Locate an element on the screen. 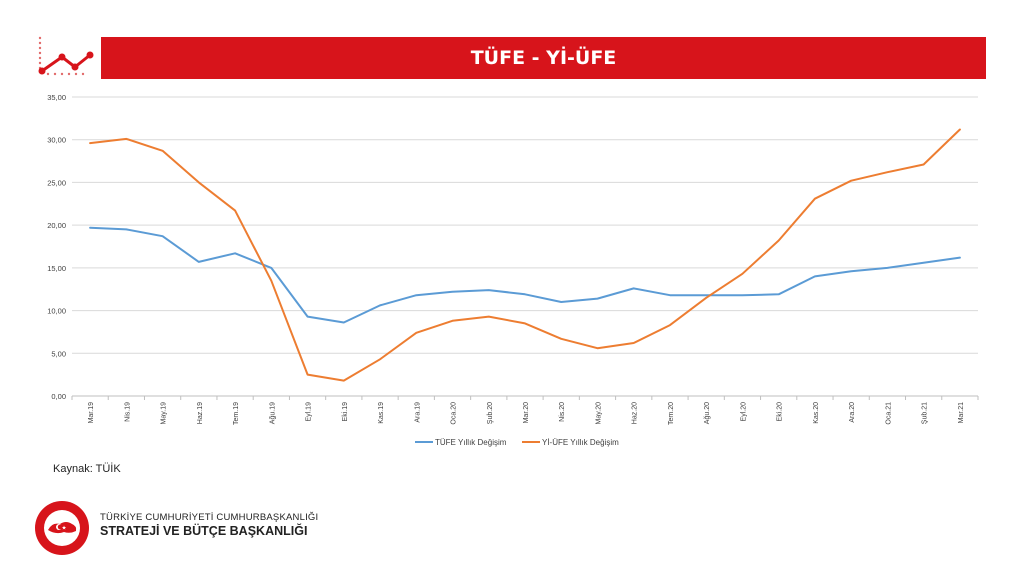 The width and height of the screenshot is (1024, 576). x-tick-label: Ağu.19 is located at coordinates (272, 413).